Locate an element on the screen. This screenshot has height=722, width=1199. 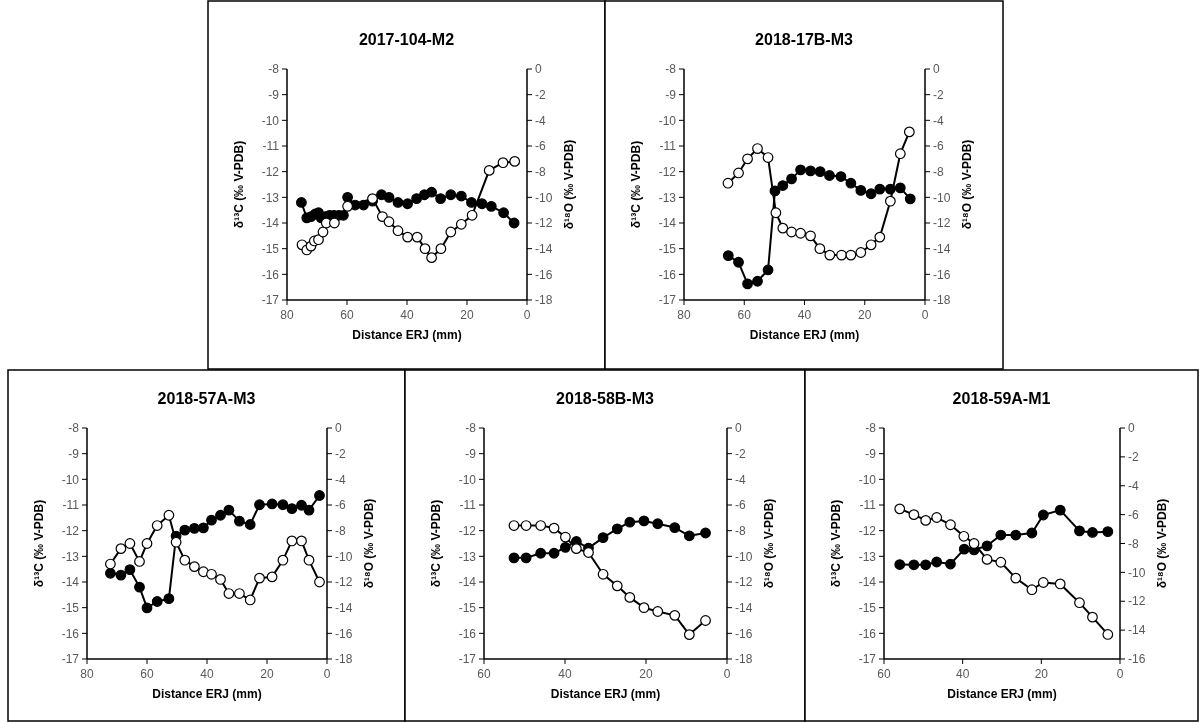
chart-title: 2018-58B-M3 is located at coordinates (605, 398).